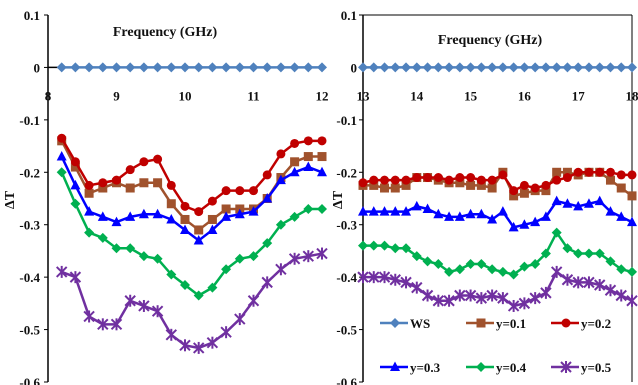  Describe the element at coordinates (525, 95) in the screenshot. I see `x-tick-label: 16` at that location.